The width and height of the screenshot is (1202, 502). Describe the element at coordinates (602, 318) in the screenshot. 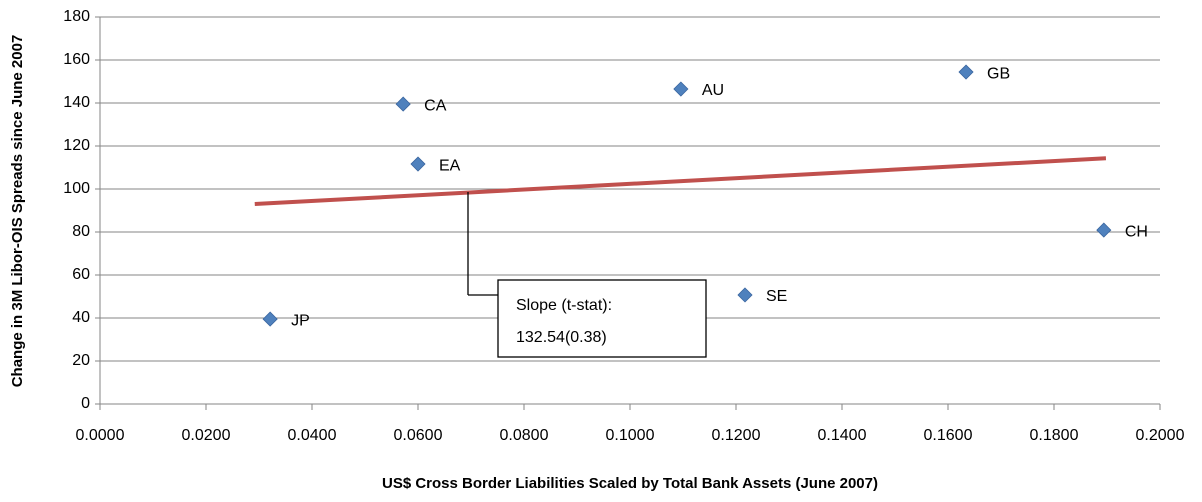

I see `annotation-box` at that location.